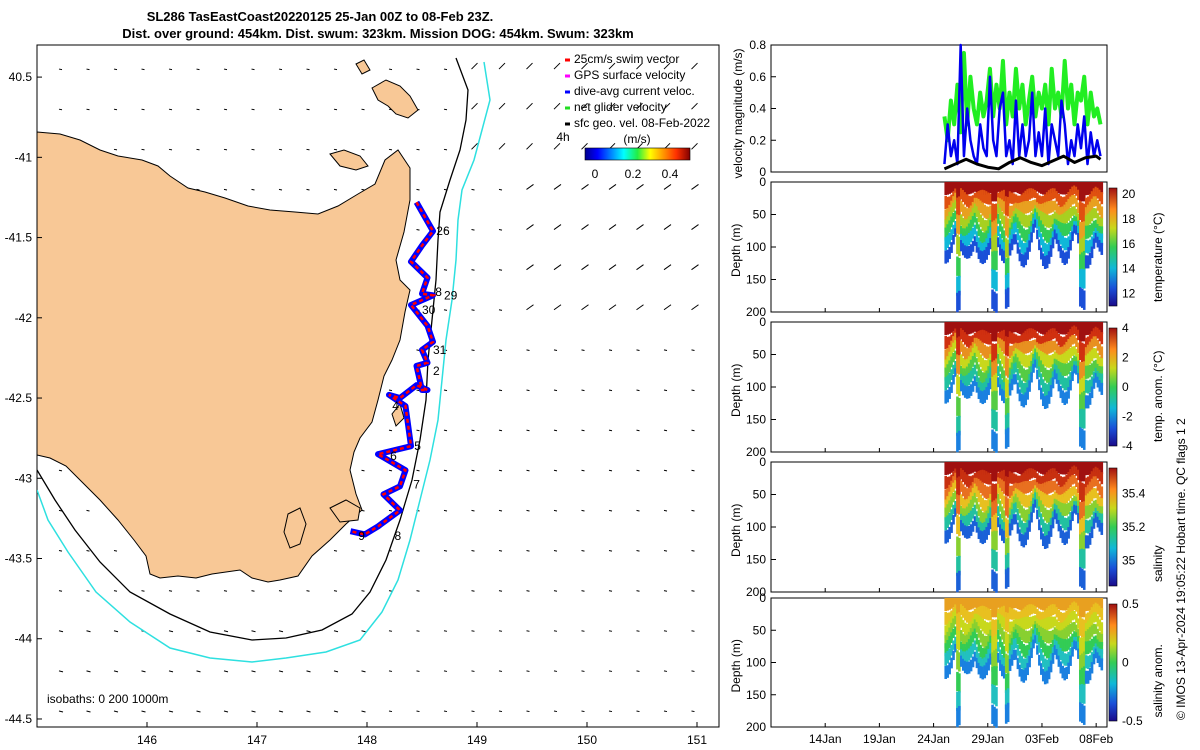 Image resolution: width=1200 pixels, height=750 pixels. I want to click on temperature-section-y-tick-label: 200, so click(756, 312).